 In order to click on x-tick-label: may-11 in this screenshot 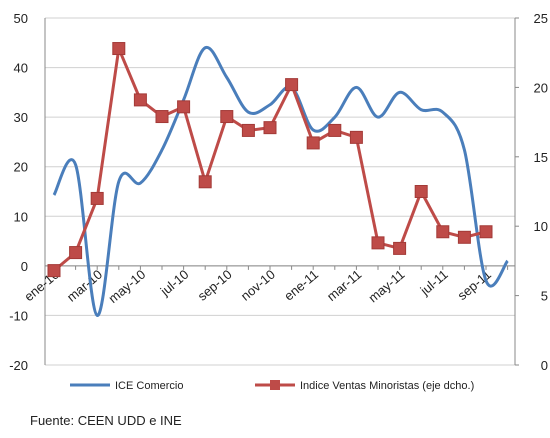, I will do `click(386, 286)`.